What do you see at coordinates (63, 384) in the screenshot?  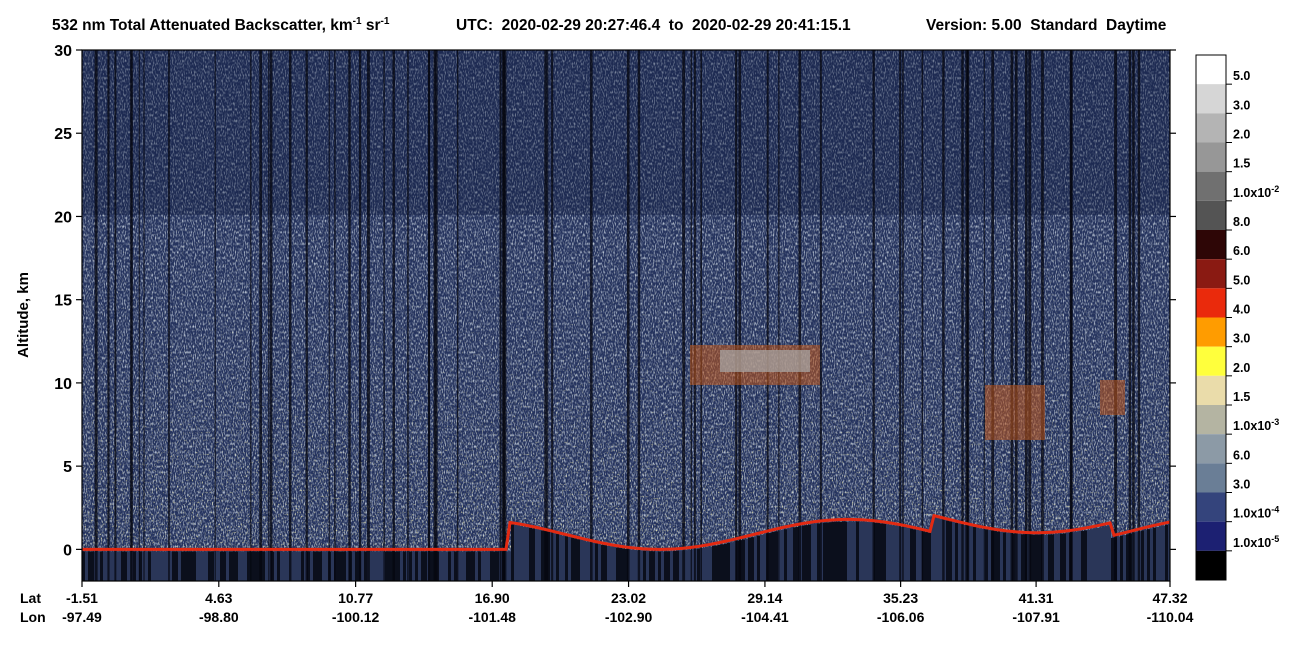 I see `y-tick-label: 10` at bounding box center [63, 384].